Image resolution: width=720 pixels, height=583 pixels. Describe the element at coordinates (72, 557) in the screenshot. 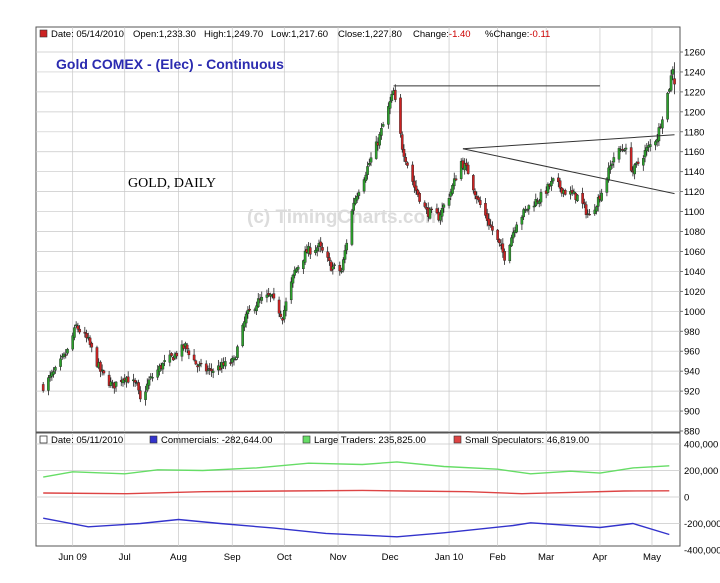

I see `x-tick-label: Jun 09` at that location.